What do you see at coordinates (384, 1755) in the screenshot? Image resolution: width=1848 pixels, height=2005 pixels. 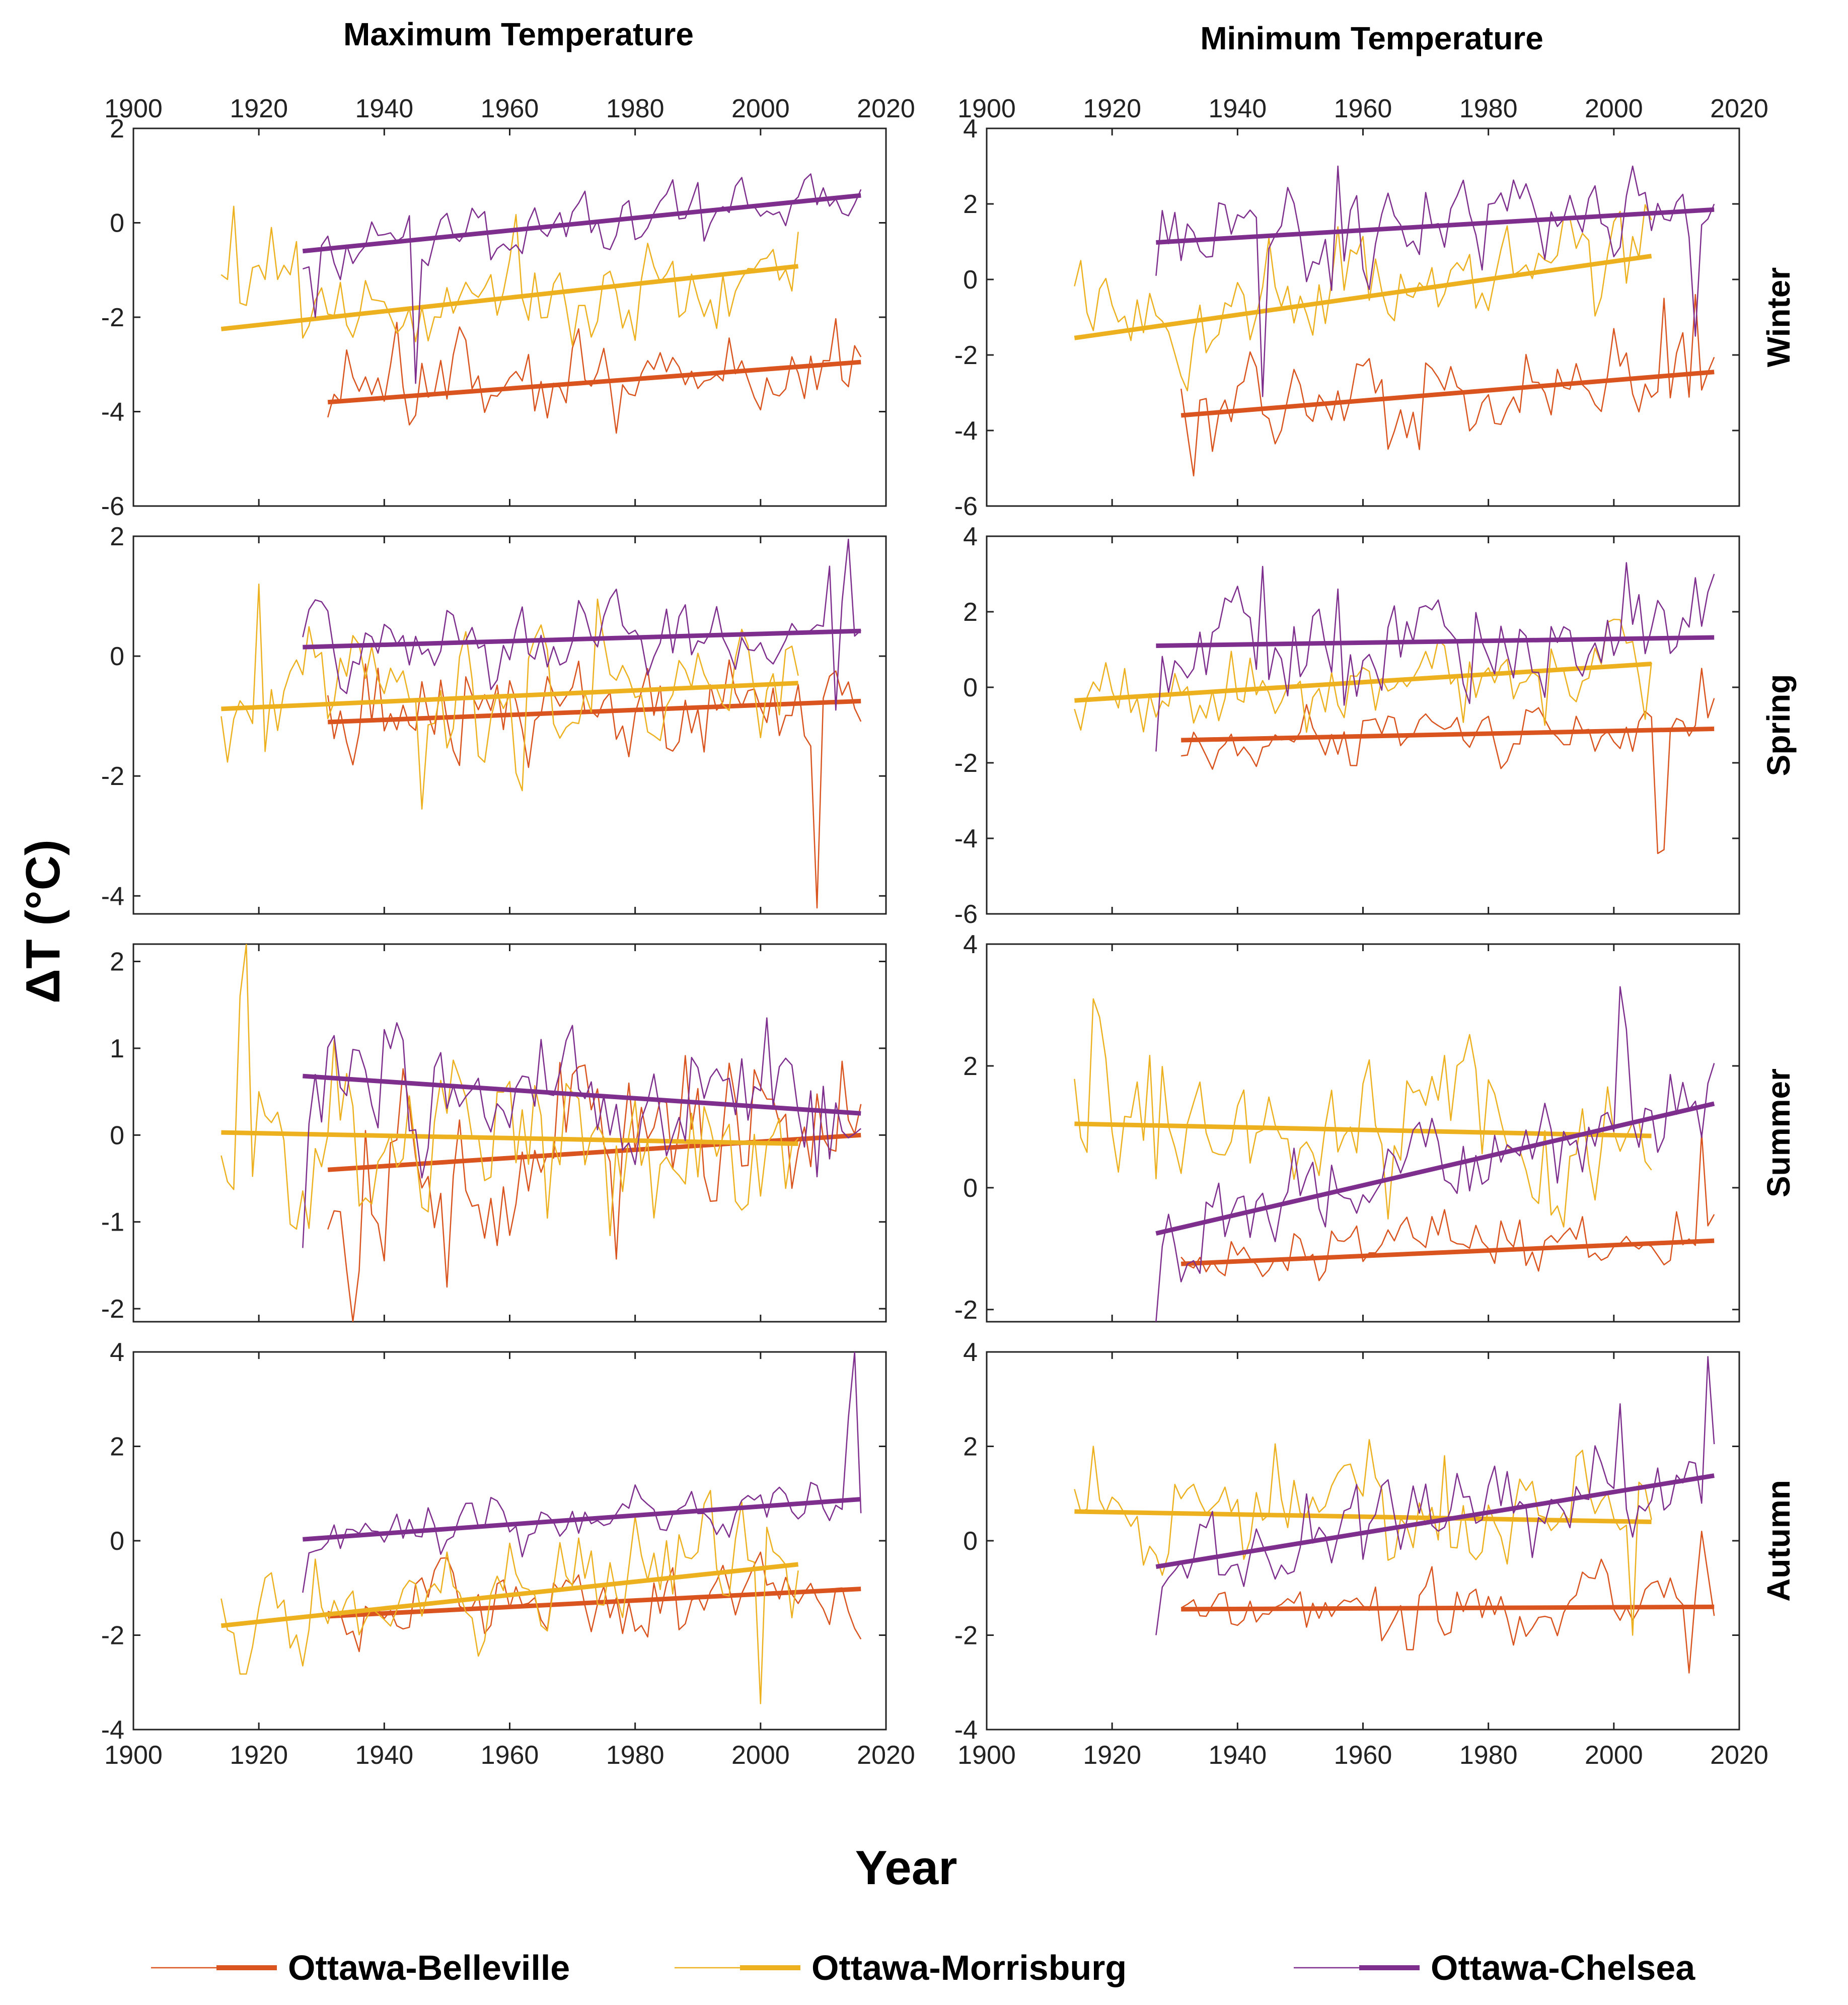 I see `x-tick-label-bottom: 1940` at bounding box center [384, 1755].